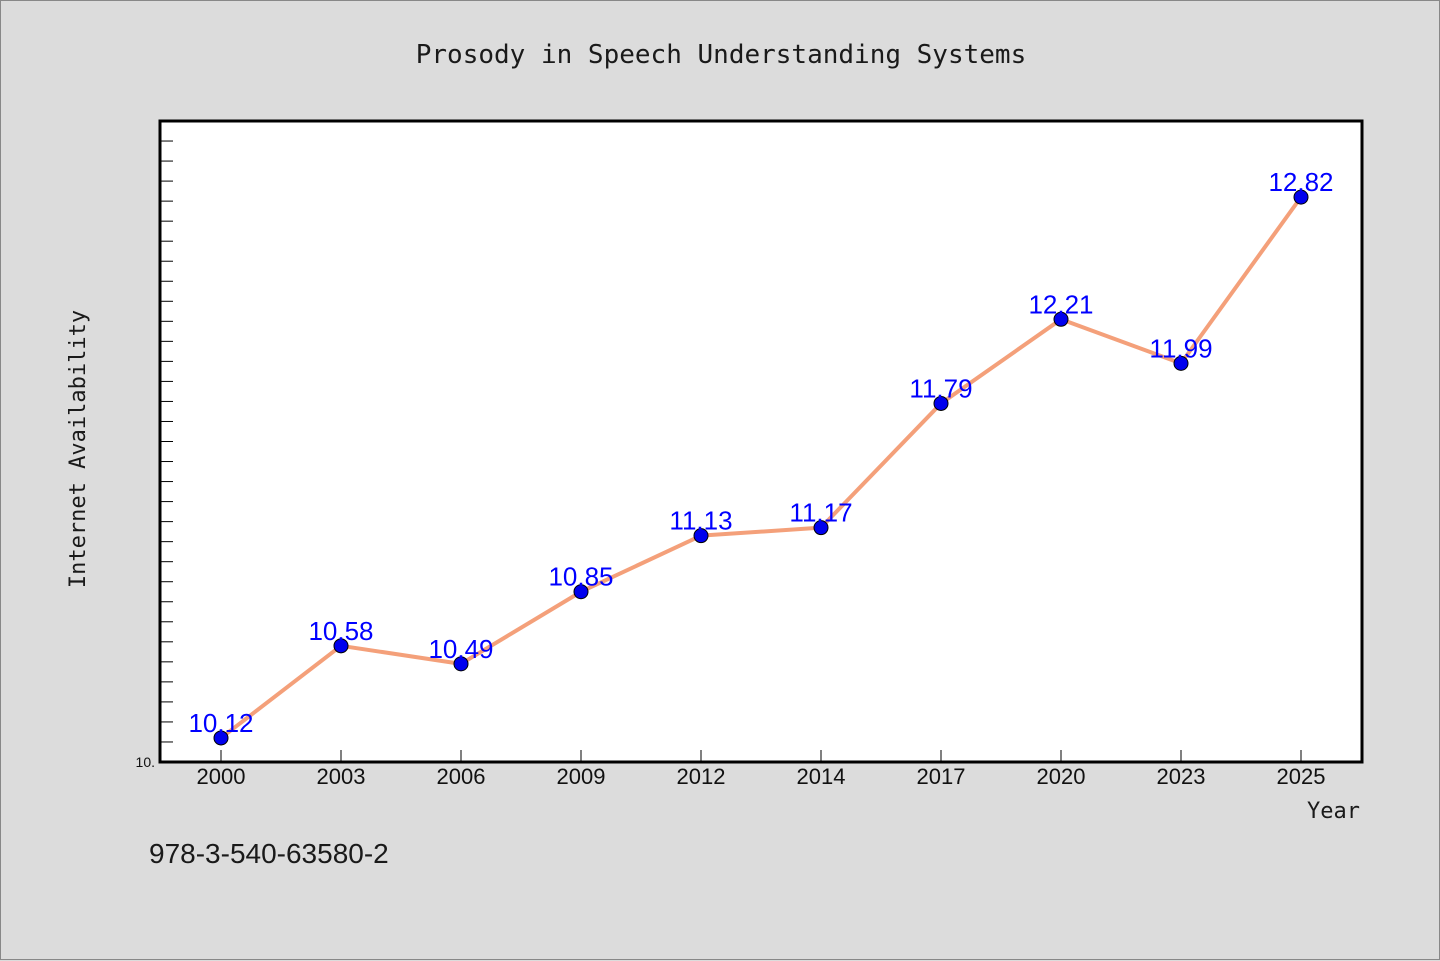 This screenshot has height=961, width=1440. I want to click on y-axis-label: Internet Availability, so click(78, 449).